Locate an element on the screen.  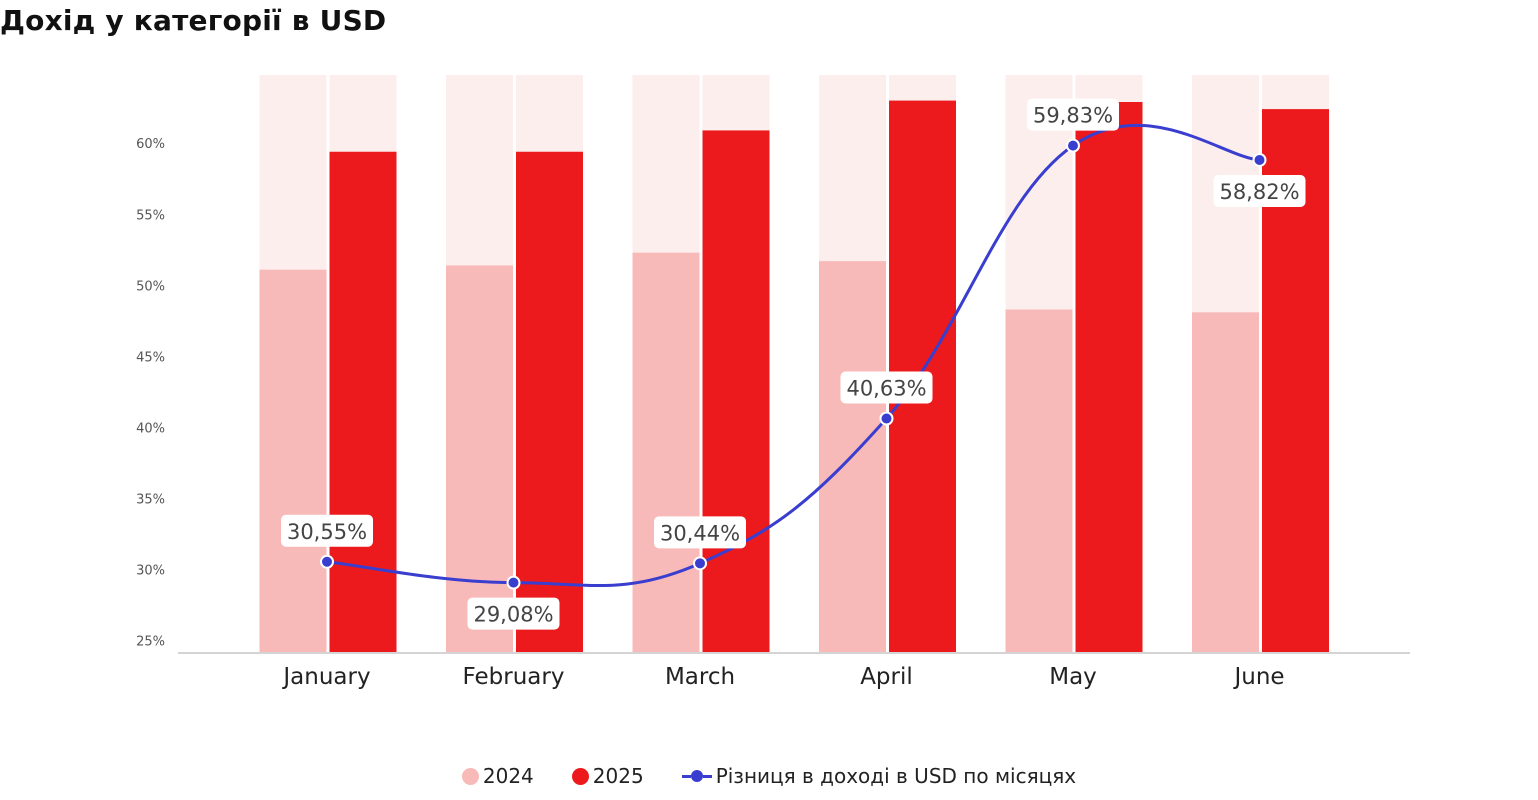
x-tick-label: May is located at coordinates (1073, 677).